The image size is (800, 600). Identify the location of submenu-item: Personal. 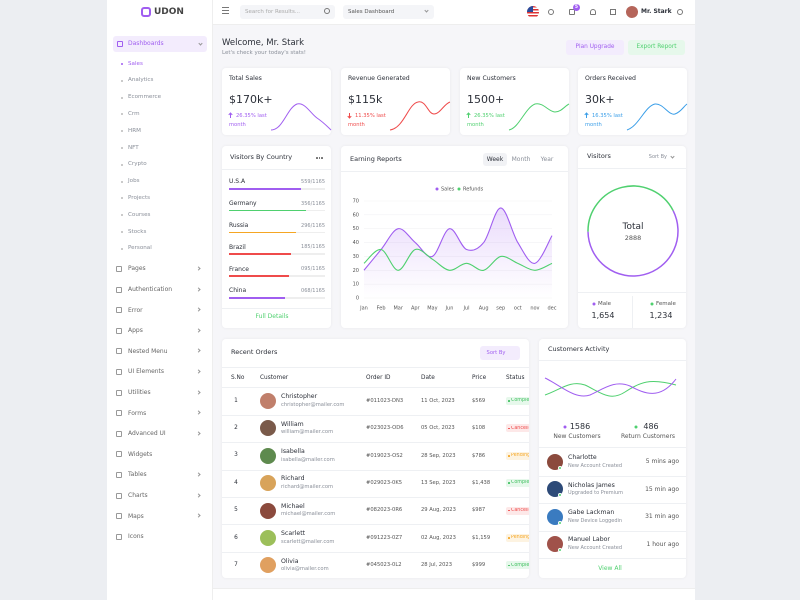
(140, 248).